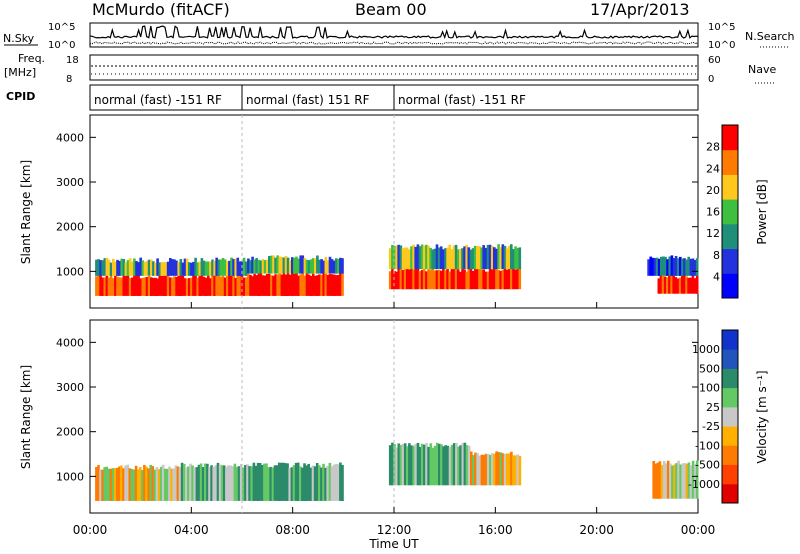 This screenshot has height=554, width=800. I want to click on nsky-panel, so click(394, 35).